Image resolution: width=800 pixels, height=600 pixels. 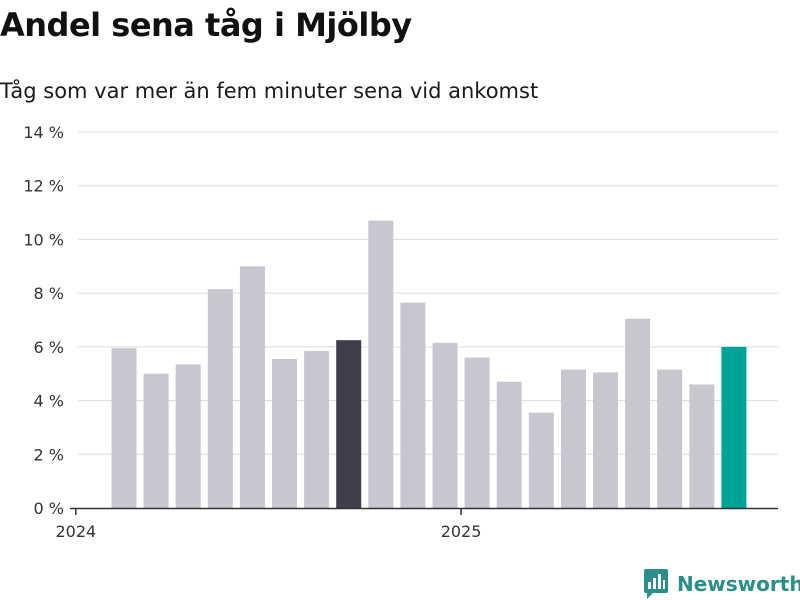 I want to click on x-tick-label: 2025, so click(x=461, y=531).